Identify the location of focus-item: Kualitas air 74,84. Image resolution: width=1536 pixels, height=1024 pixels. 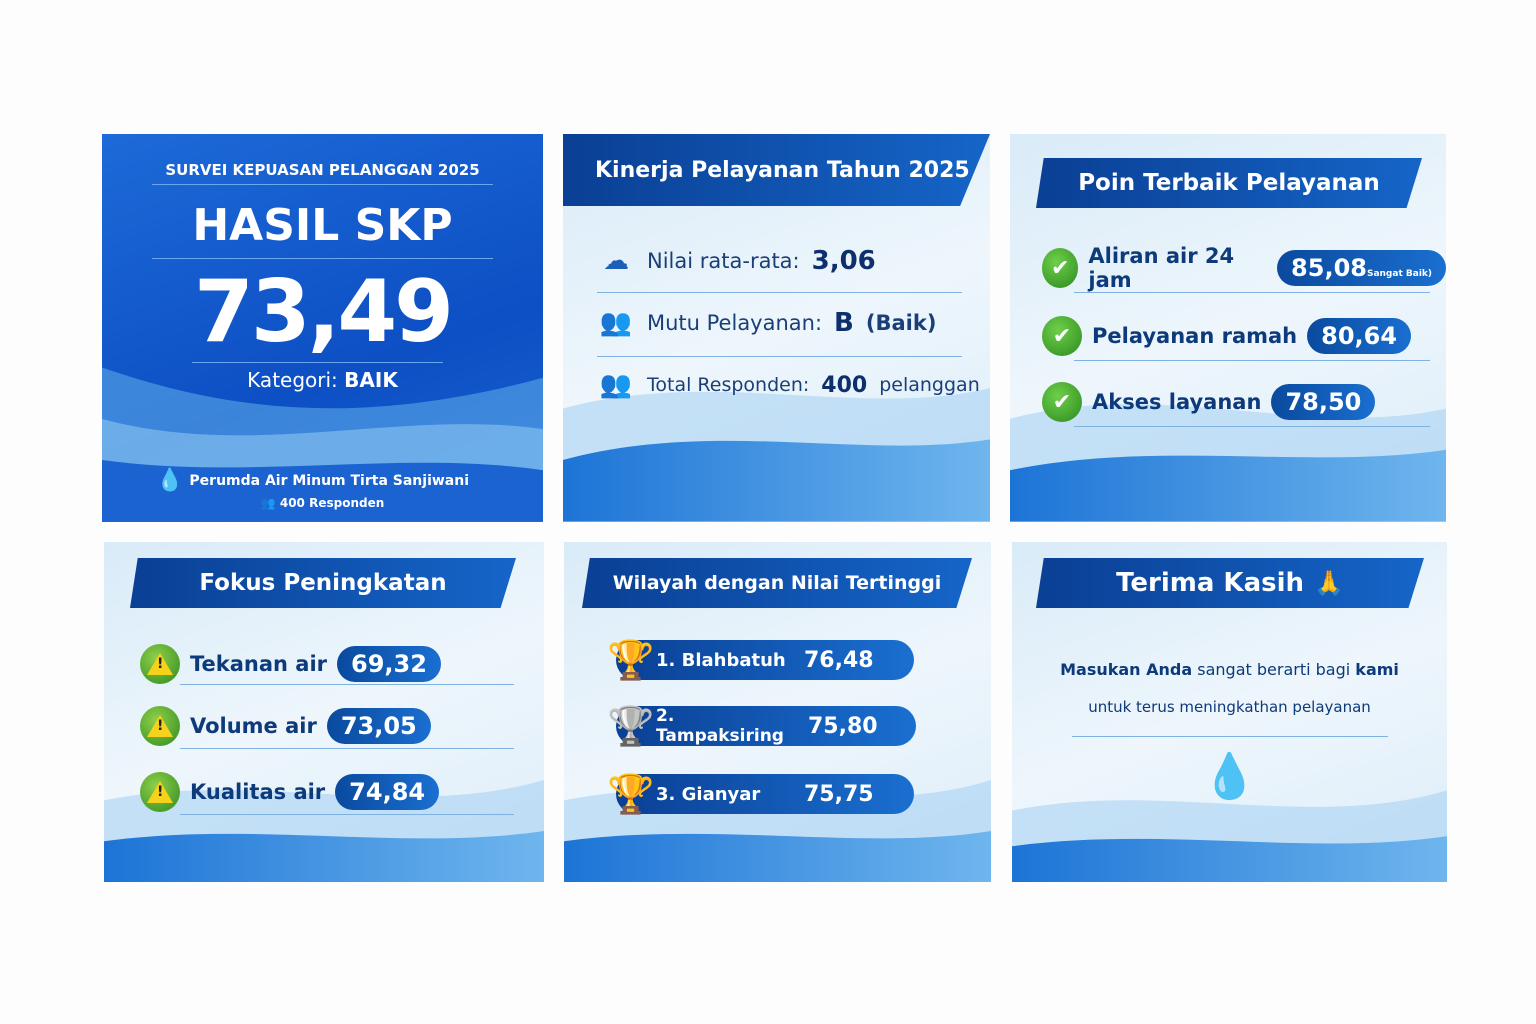
(290, 792).